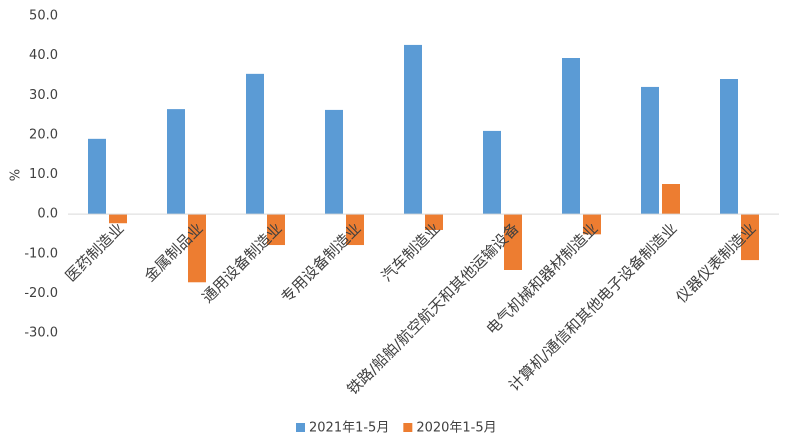  I want to click on legend-label: 2020年1-5月, so click(456, 428).